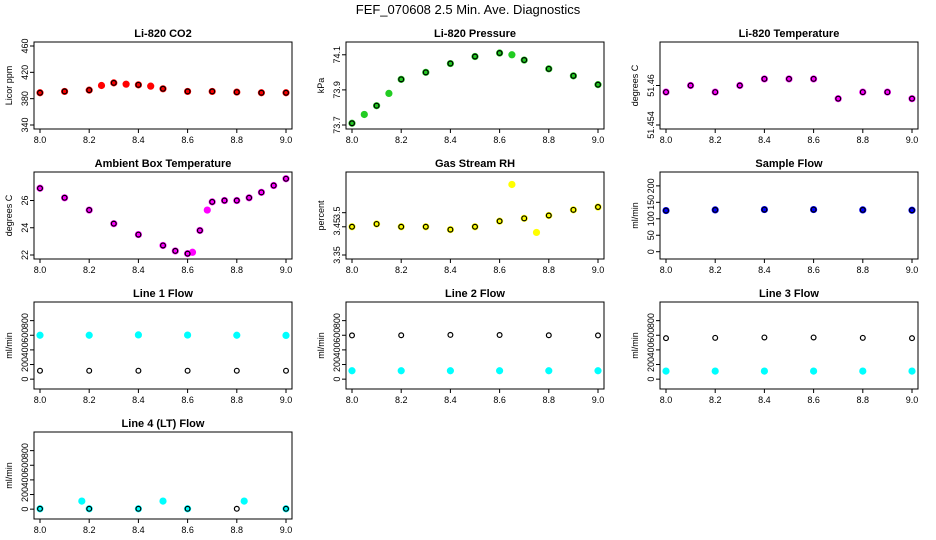  Describe the element at coordinates (337, 255) in the screenshot. I see `y-tick-label: 3.35` at that location.